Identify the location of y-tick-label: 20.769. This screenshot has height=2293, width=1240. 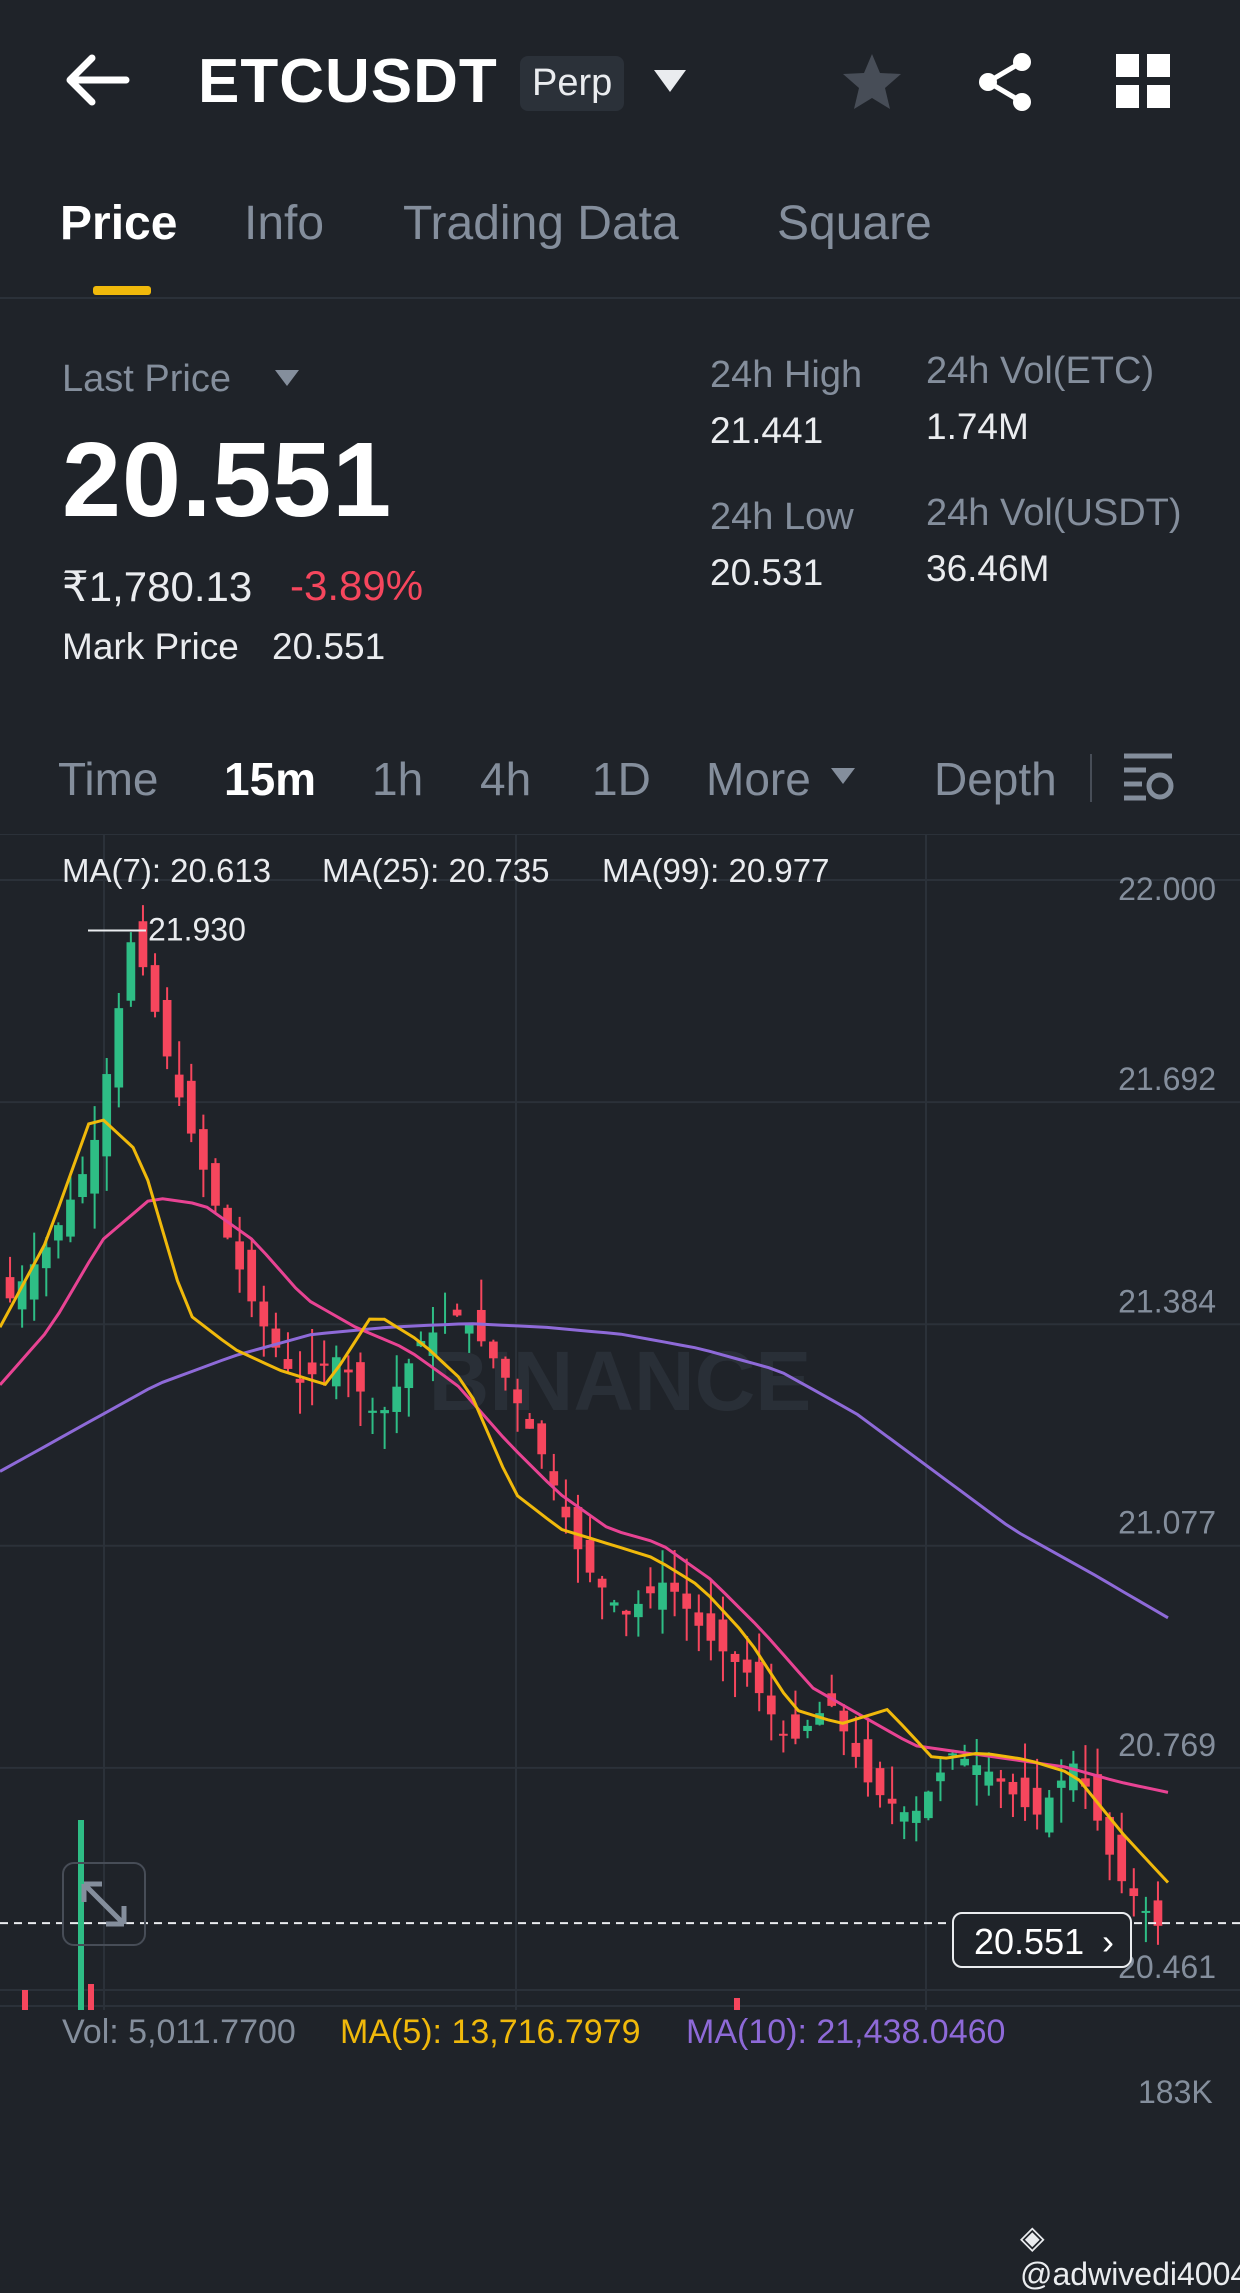
(1167, 1745).